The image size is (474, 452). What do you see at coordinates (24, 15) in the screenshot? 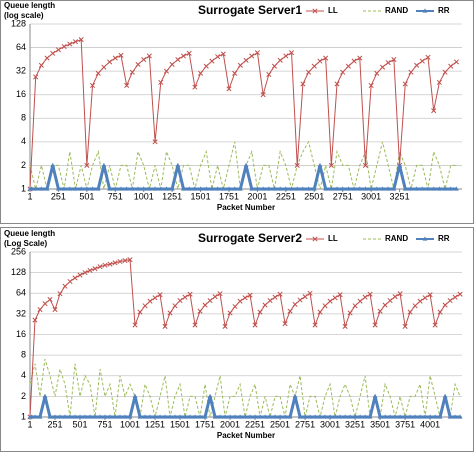
I see `y-axis-label: (log scale)` at bounding box center [24, 15].